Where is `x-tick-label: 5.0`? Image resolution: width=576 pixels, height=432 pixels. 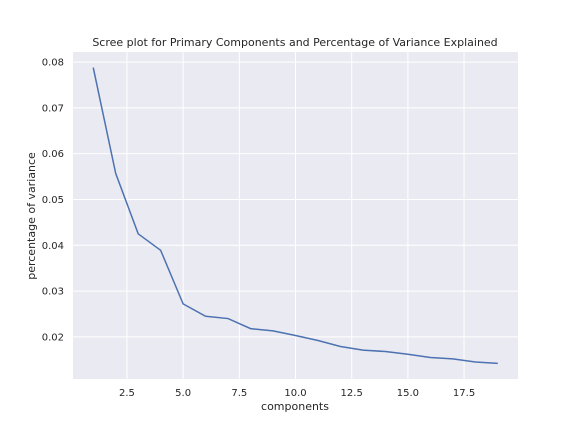 x-tick-label: 5.0 is located at coordinates (183, 393).